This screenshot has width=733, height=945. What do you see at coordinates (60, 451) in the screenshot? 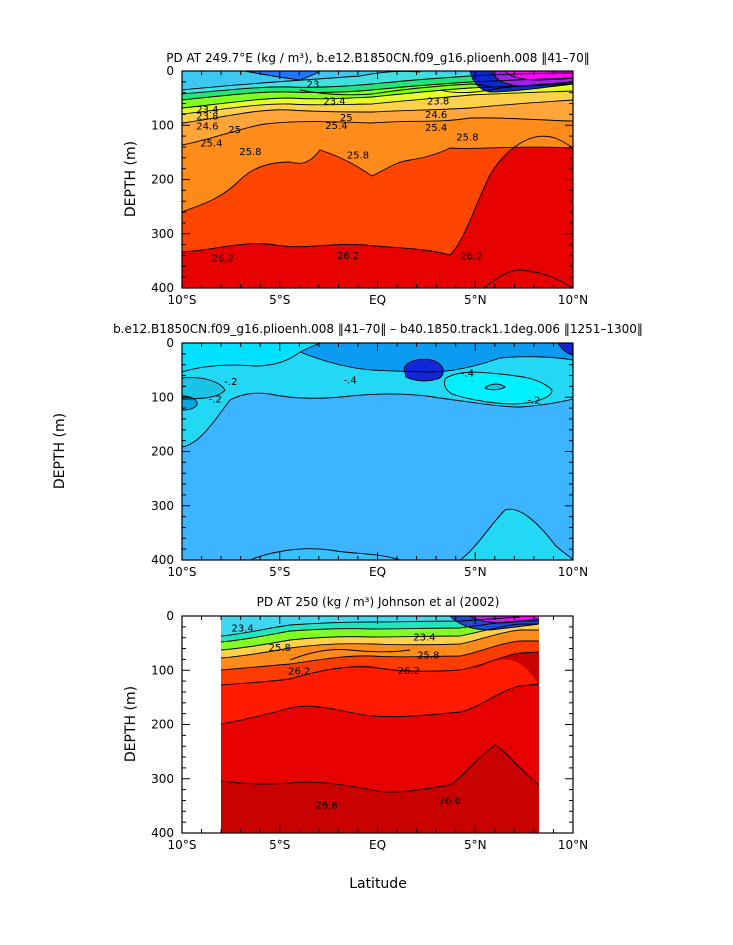
I see `p2-ylabel: DEPTH (m)` at bounding box center [60, 451].